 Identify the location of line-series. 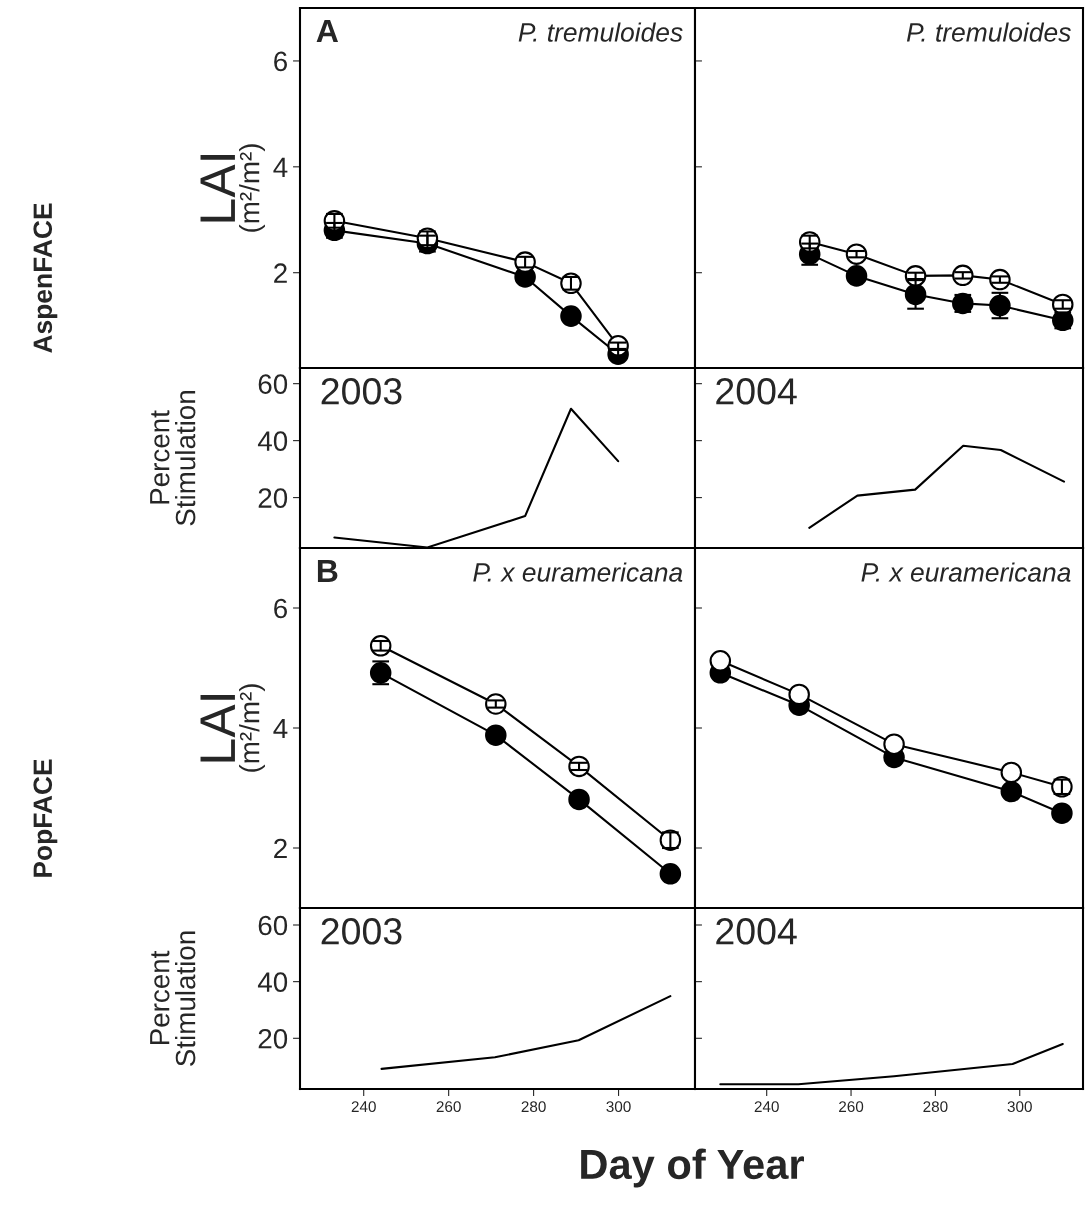
(526, 1032).